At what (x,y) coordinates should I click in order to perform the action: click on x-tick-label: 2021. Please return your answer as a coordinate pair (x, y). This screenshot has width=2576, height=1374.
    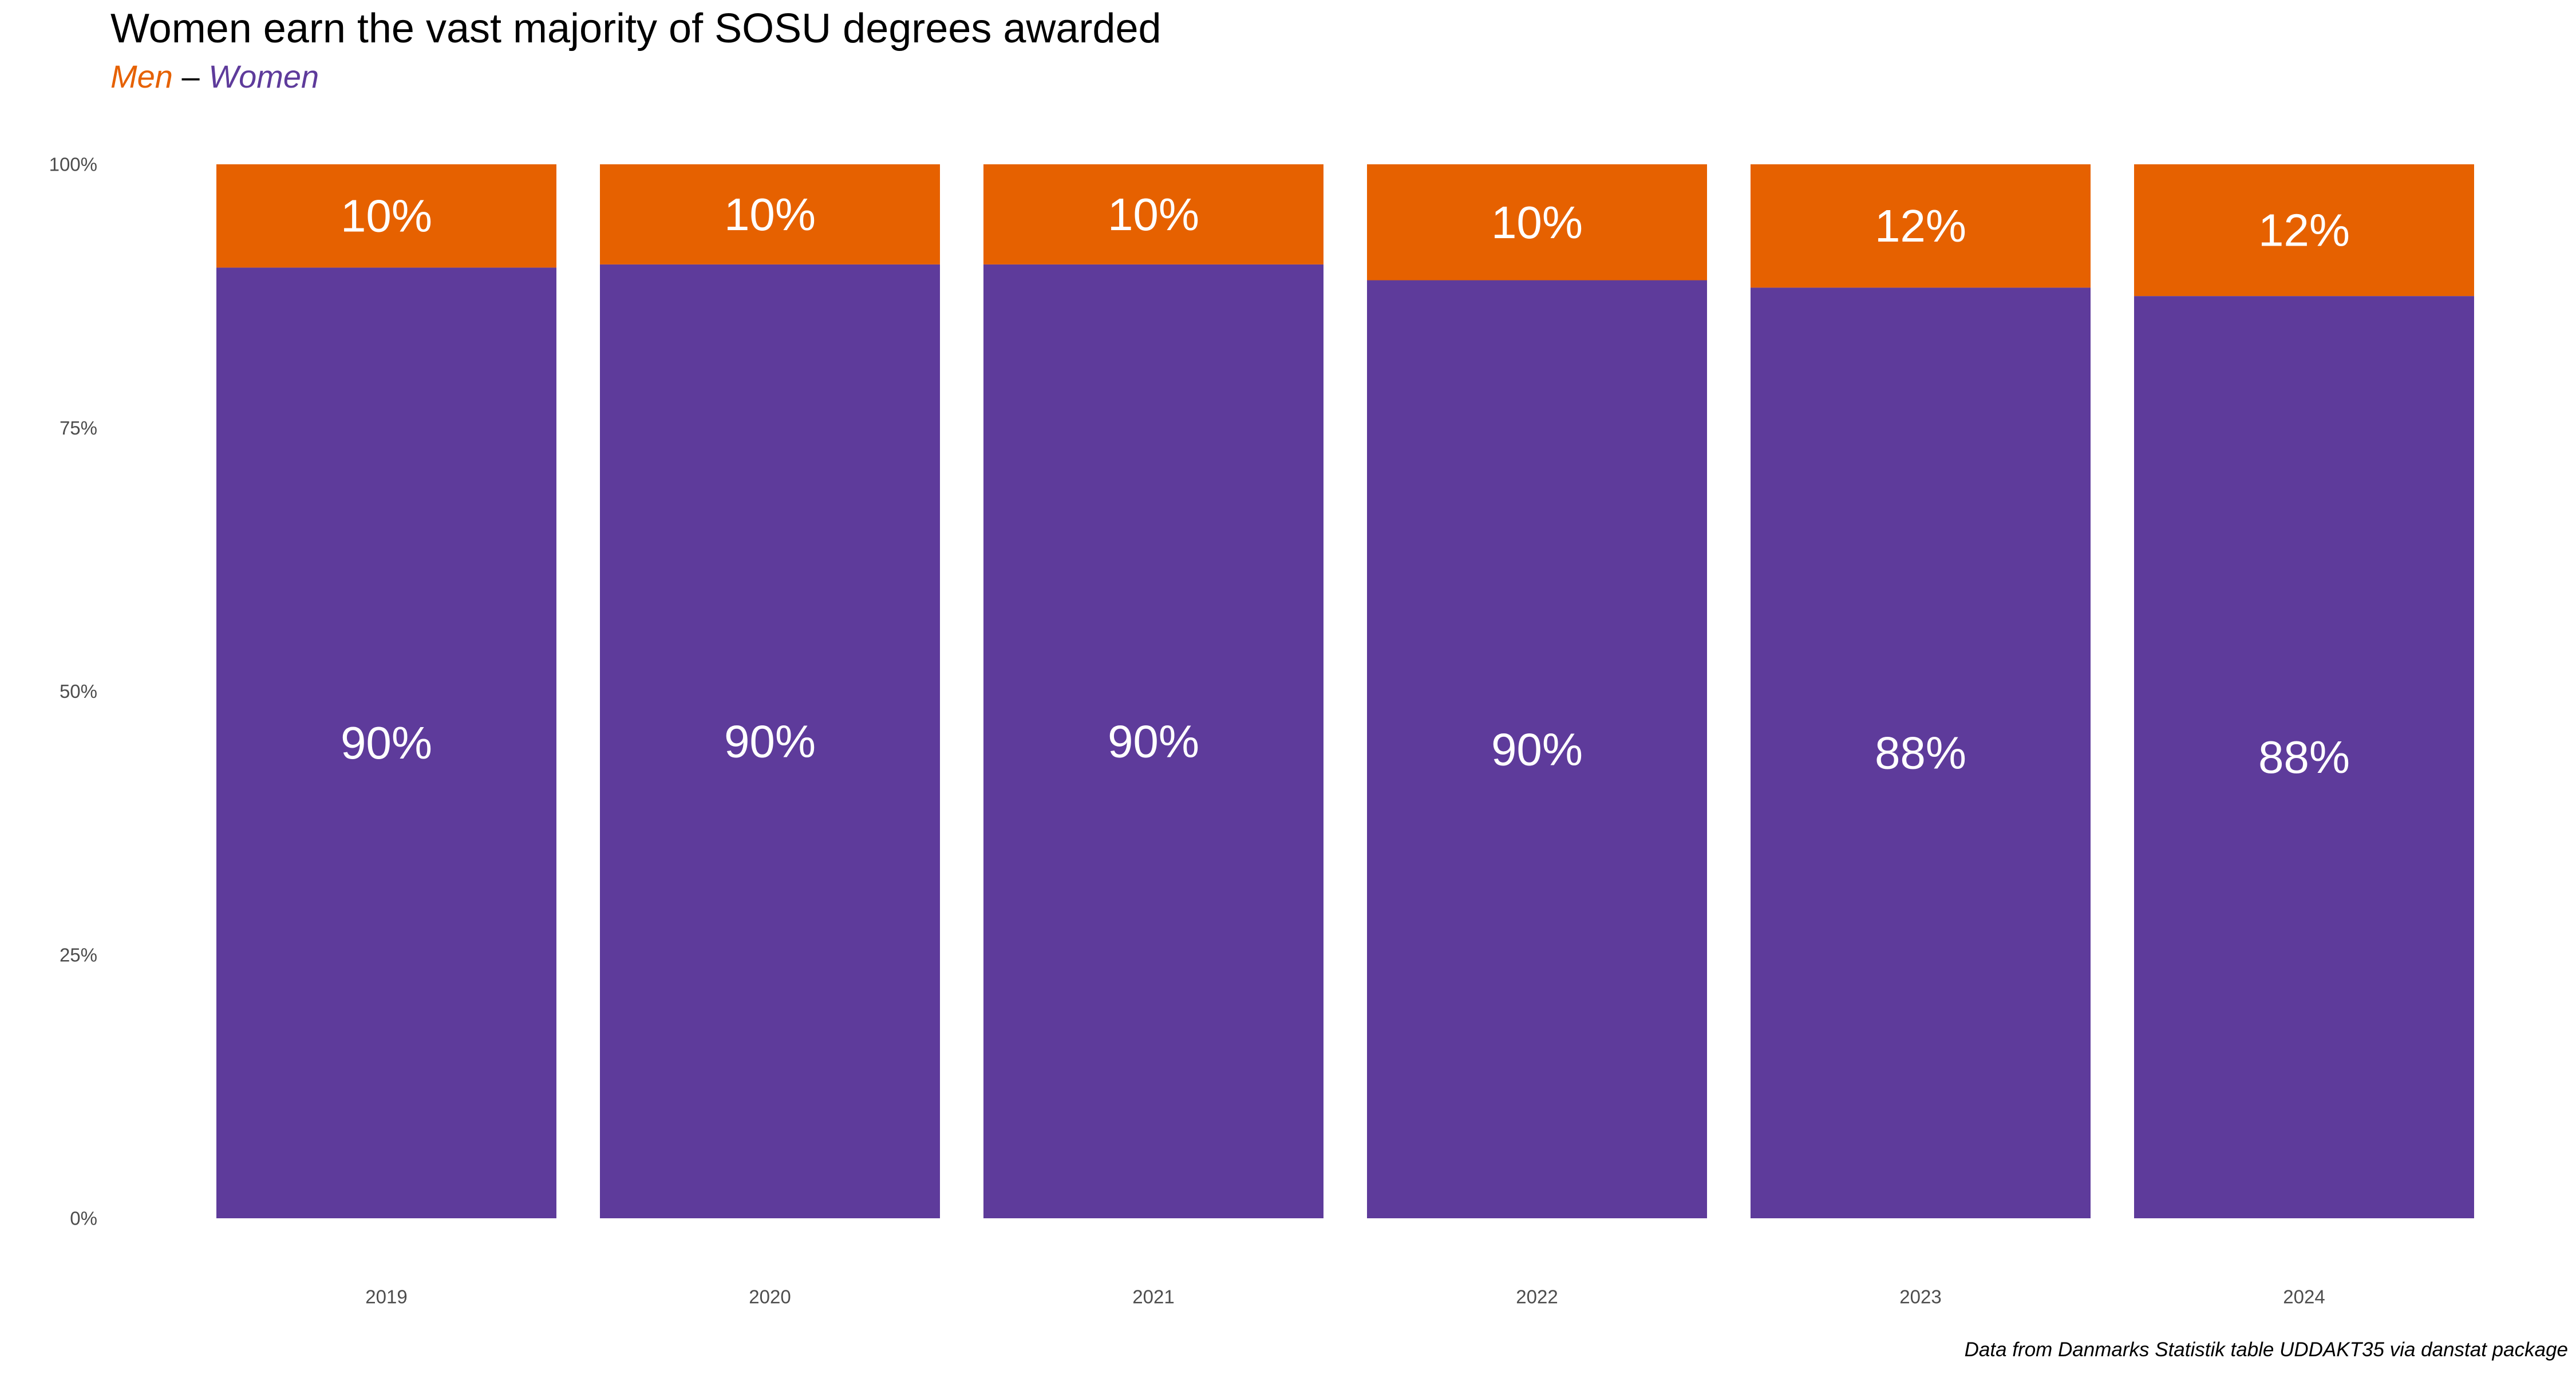
    Looking at the image, I should click on (1153, 1297).